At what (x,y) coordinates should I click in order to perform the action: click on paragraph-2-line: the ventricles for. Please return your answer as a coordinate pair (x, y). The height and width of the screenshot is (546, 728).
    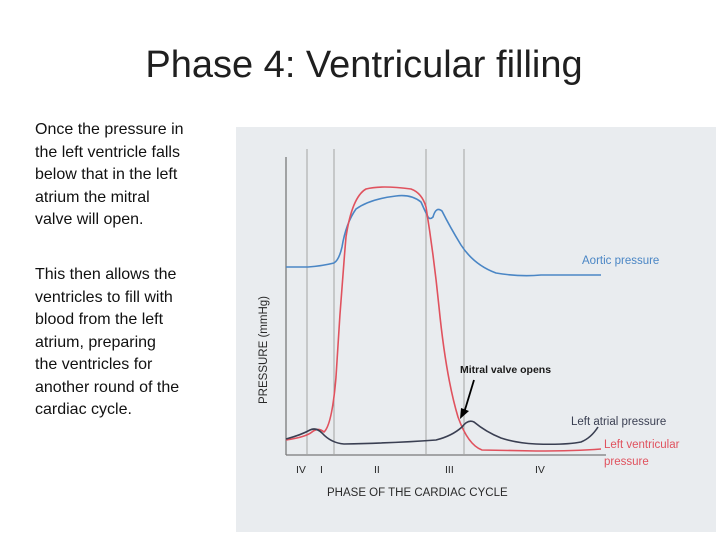
    Looking at the image, I should click on (94, 364).